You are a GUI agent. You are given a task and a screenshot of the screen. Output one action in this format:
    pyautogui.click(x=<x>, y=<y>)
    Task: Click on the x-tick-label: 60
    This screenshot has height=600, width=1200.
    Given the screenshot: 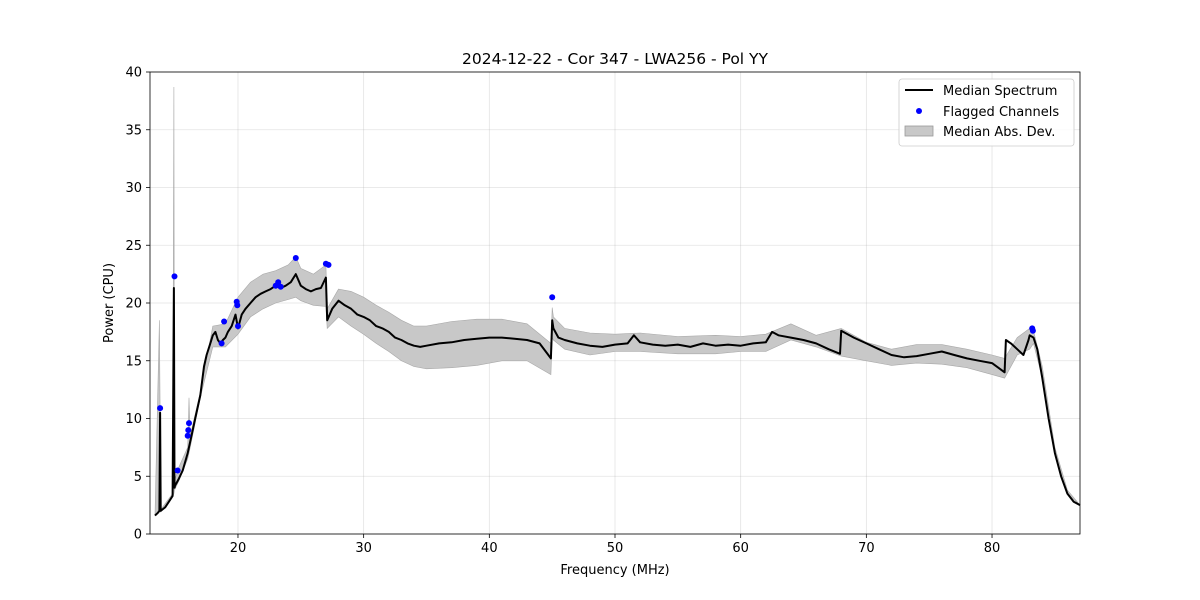 What is the action you would take?
    pyautogui.click(x=740, y=548)
    